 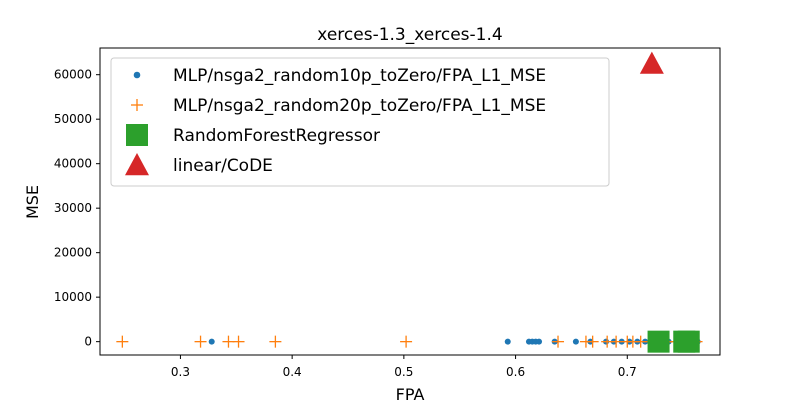 I want to click on legend-label-1: MLP/nsga2_random20p_toZero/FPA_L1_MSE, so click(x=359, y=106).